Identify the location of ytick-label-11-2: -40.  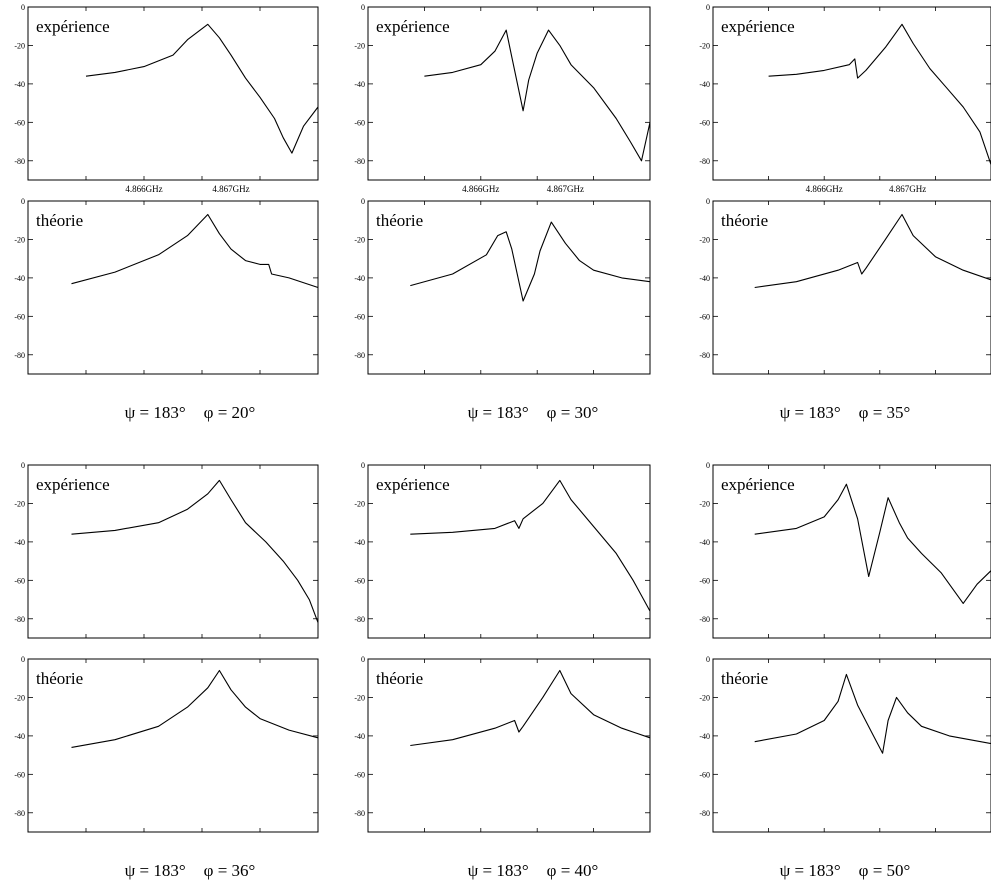
(704, 736).